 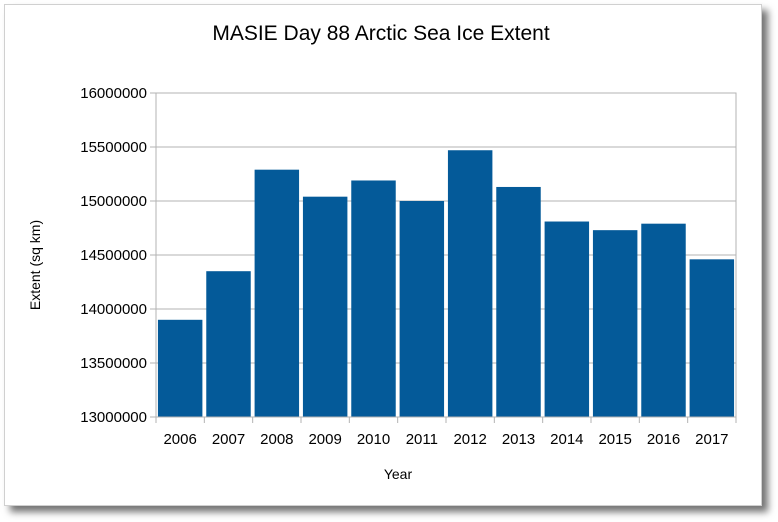 I want to click on x-tick-label: 2008, so click(x=276, y=439).